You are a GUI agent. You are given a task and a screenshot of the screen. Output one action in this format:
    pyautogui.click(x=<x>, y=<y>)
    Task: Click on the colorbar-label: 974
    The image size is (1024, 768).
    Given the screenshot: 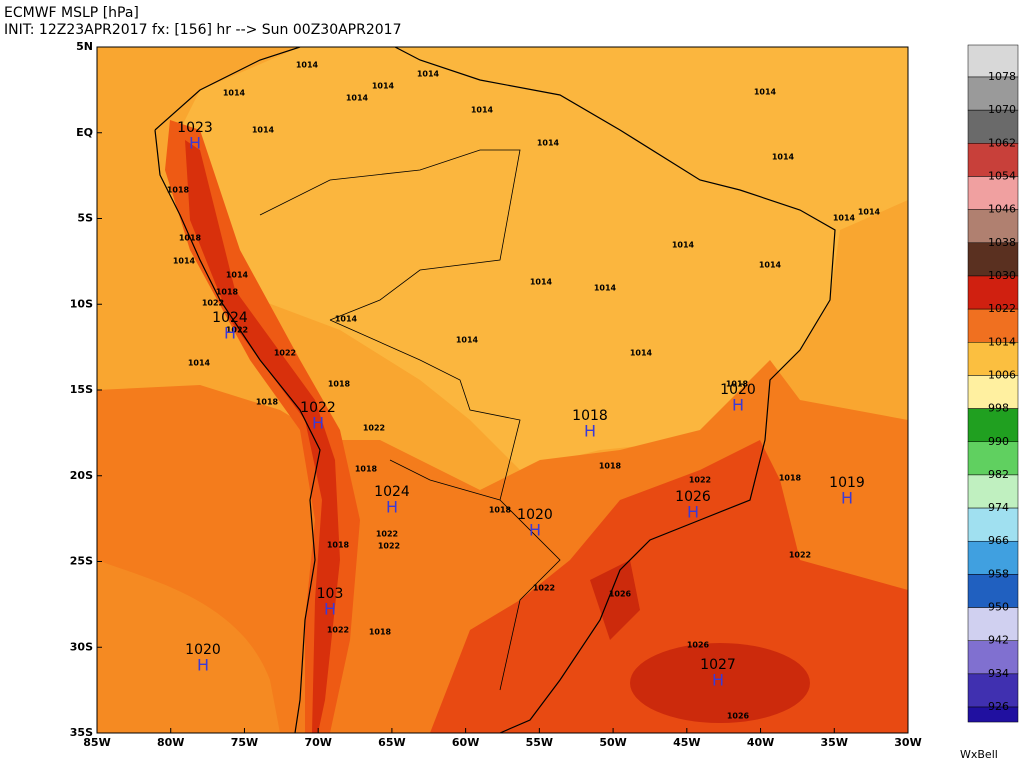 What is the action you would take?
    pyautogui.click(x=998, y=507)
    